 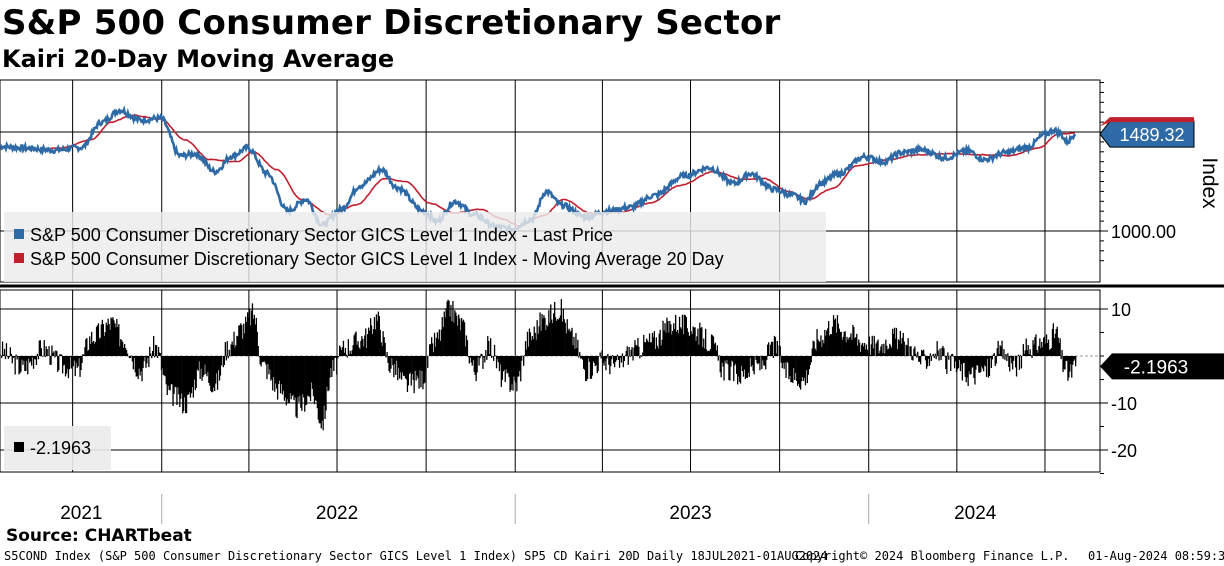 What do you see at coordinates (337, 513) in the screenshot?
I see `year-label-2022: 2022` at bounding box center [337, 513].